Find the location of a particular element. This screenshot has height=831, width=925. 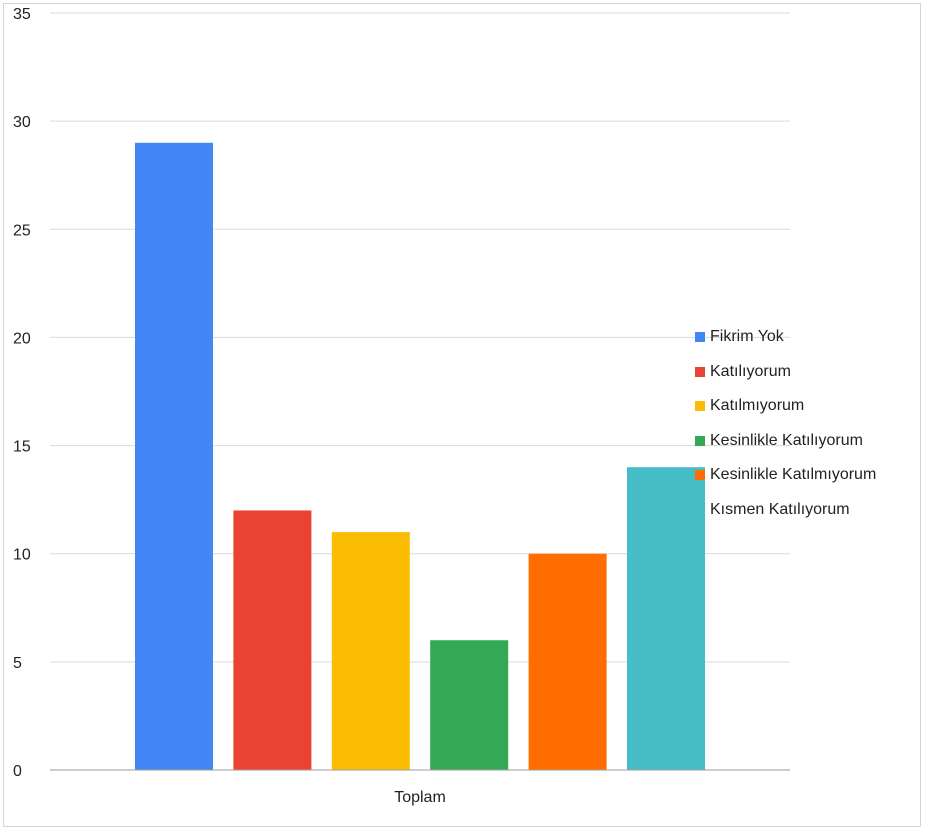

legend-item: Katılıyorum is located at coordinates (785, 372).